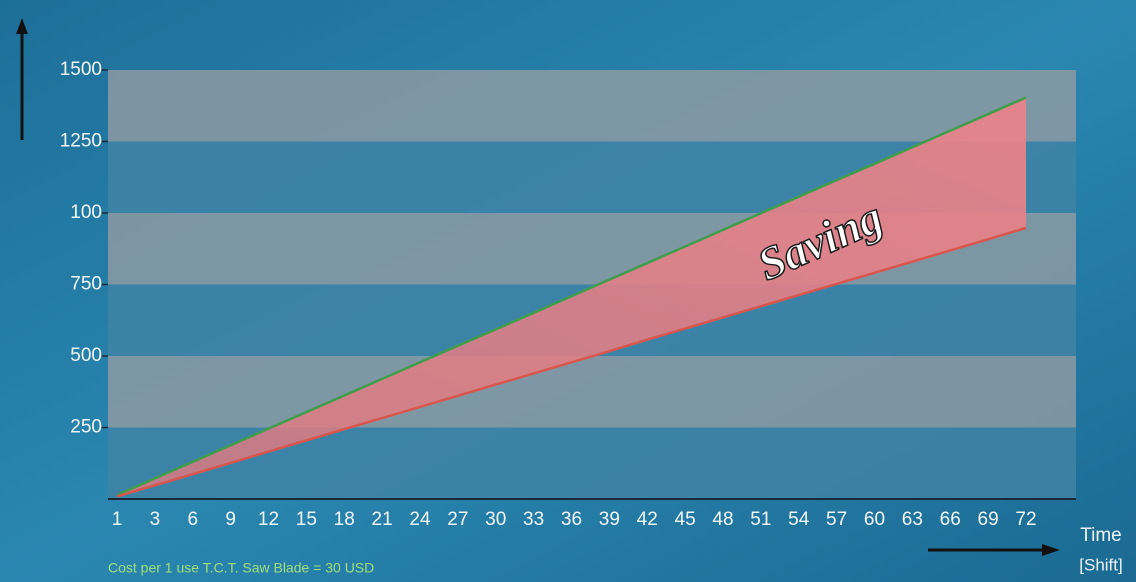 Image resolution: width=1136 pixels, height=582 pixels. I want to click on y-tick-label: 250, so click(86, 427).